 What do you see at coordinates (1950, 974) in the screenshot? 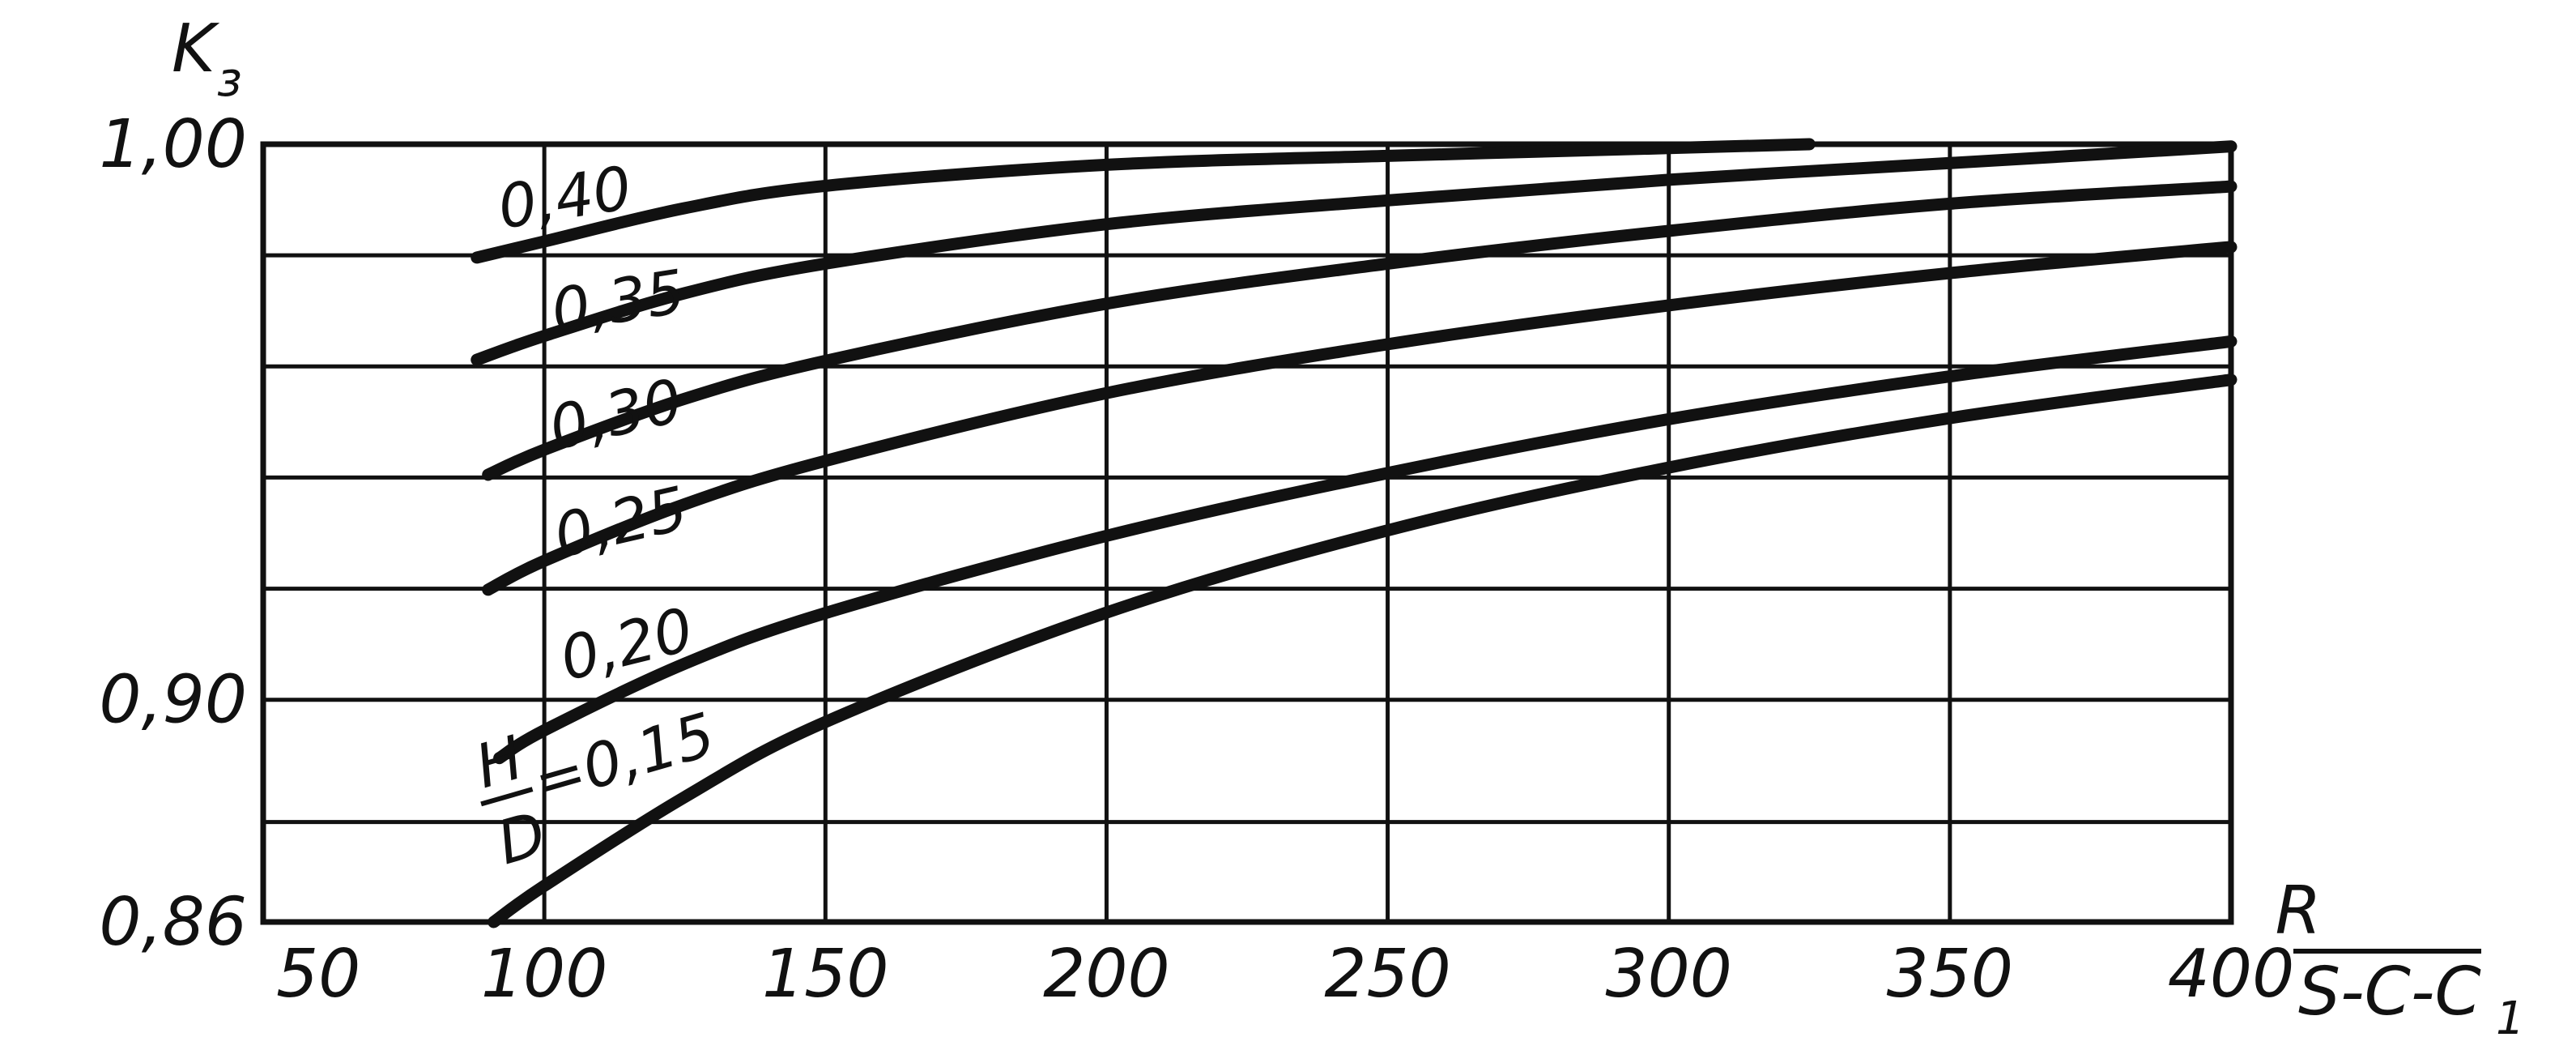
I see `x-tick-label: 350` at bounding box center [1950, 974].